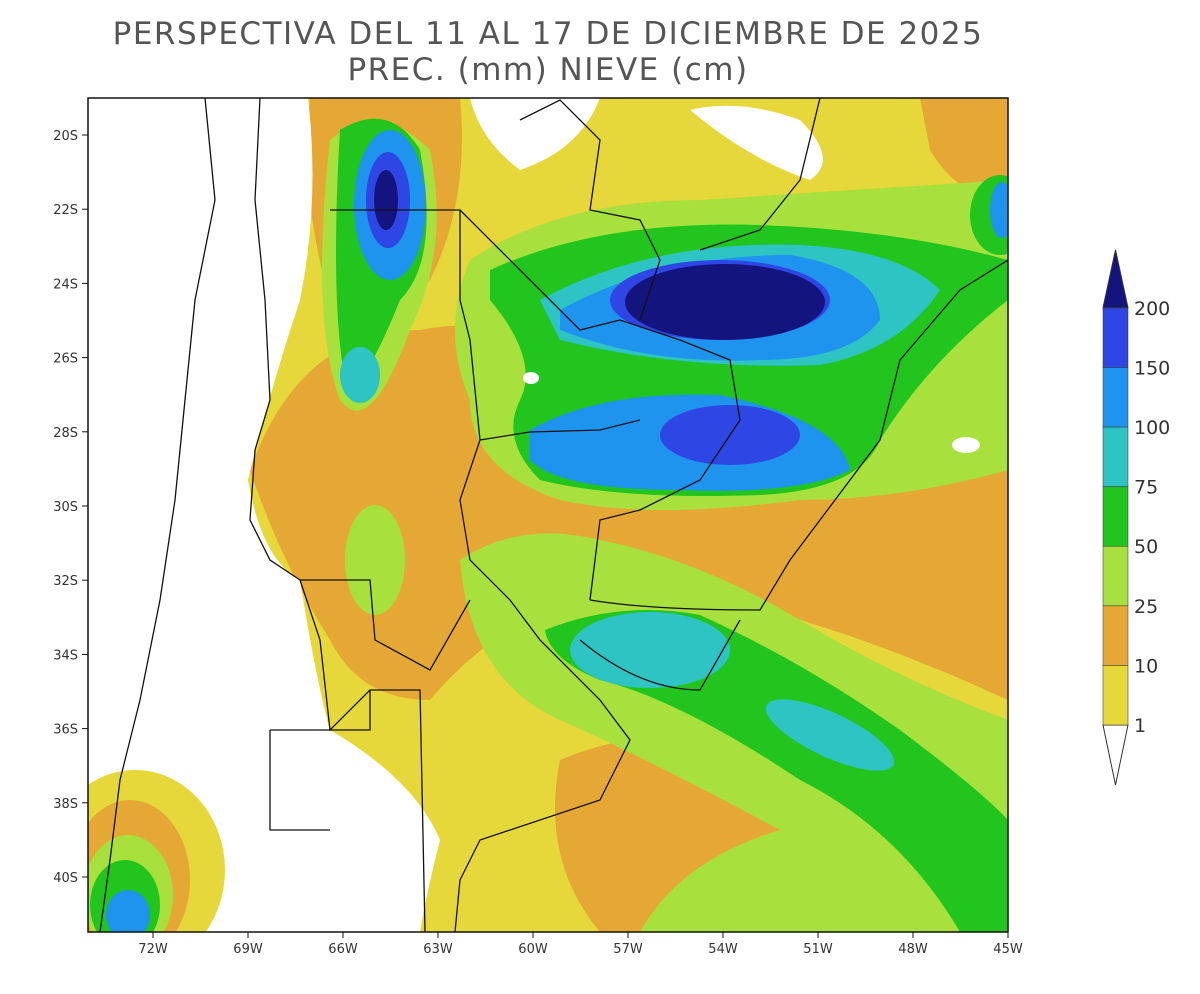 This screenshot has width=1200, height=994. What do you see at coordinates (153, 949) in the screenshot?
I see `lon-label: 72W` at bounding box center [153, 949].